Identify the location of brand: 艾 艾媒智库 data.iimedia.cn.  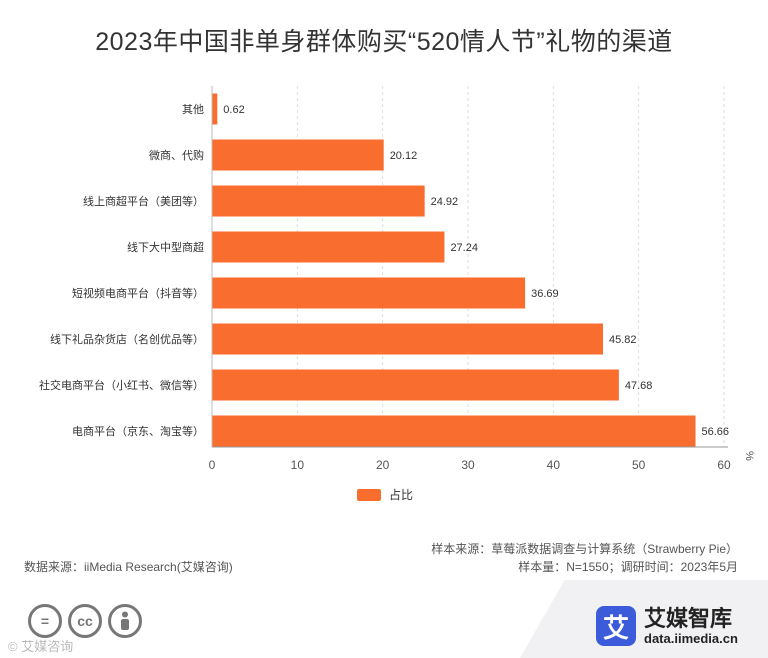
(667, 626).